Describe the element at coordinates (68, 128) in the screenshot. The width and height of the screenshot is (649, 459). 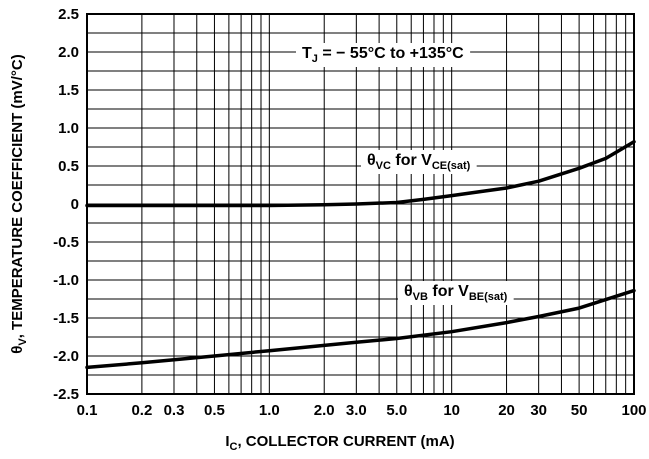
I see `y-tick-label: 1.0` at that location.